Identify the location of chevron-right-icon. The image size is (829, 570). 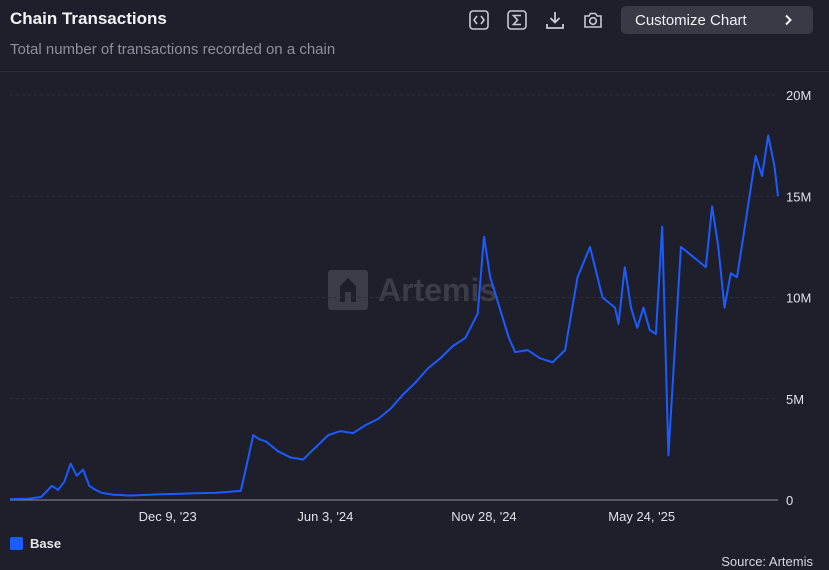
(788, 22).